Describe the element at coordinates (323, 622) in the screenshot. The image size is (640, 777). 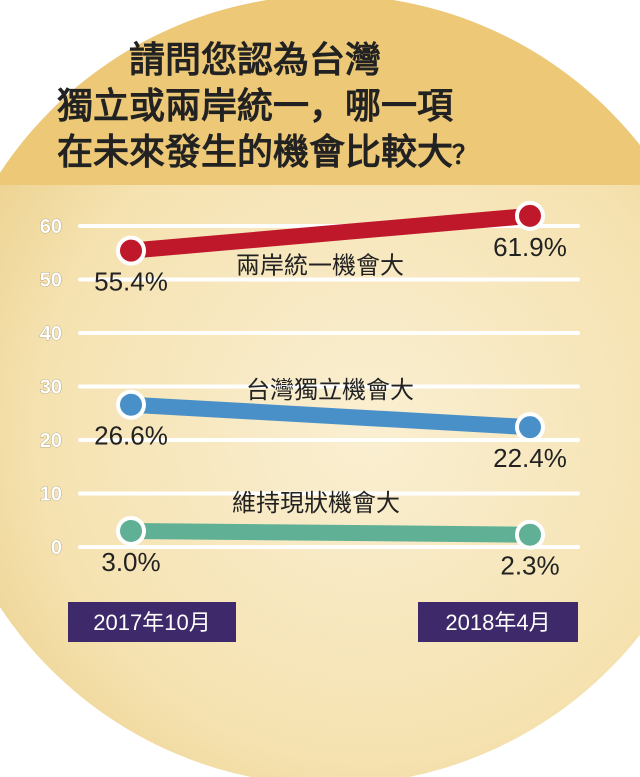
I see `x-axis-categories: 2017年10月 2018年4月` at that location.